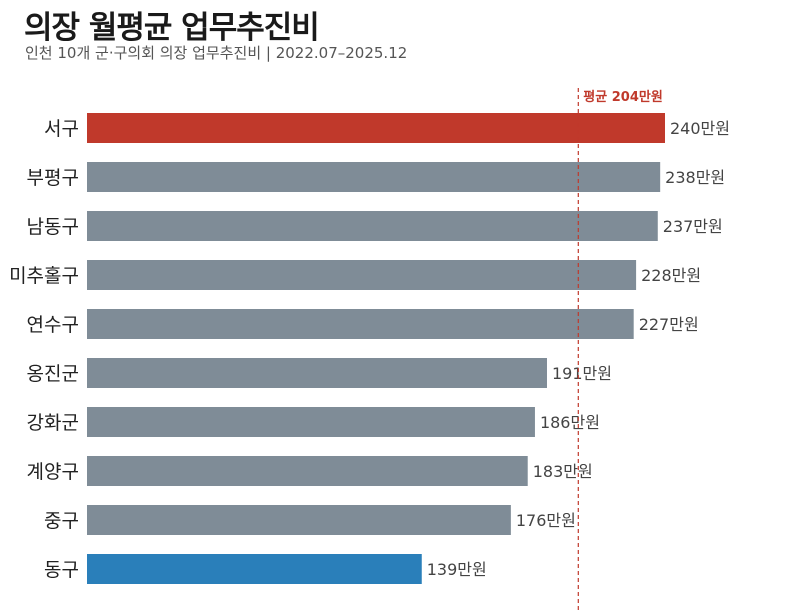  I want to click on chart-subtitle: 인천 10개 군·구의회 의장 업무추진비 | 2022.07–2025.12, so click(216, 53).